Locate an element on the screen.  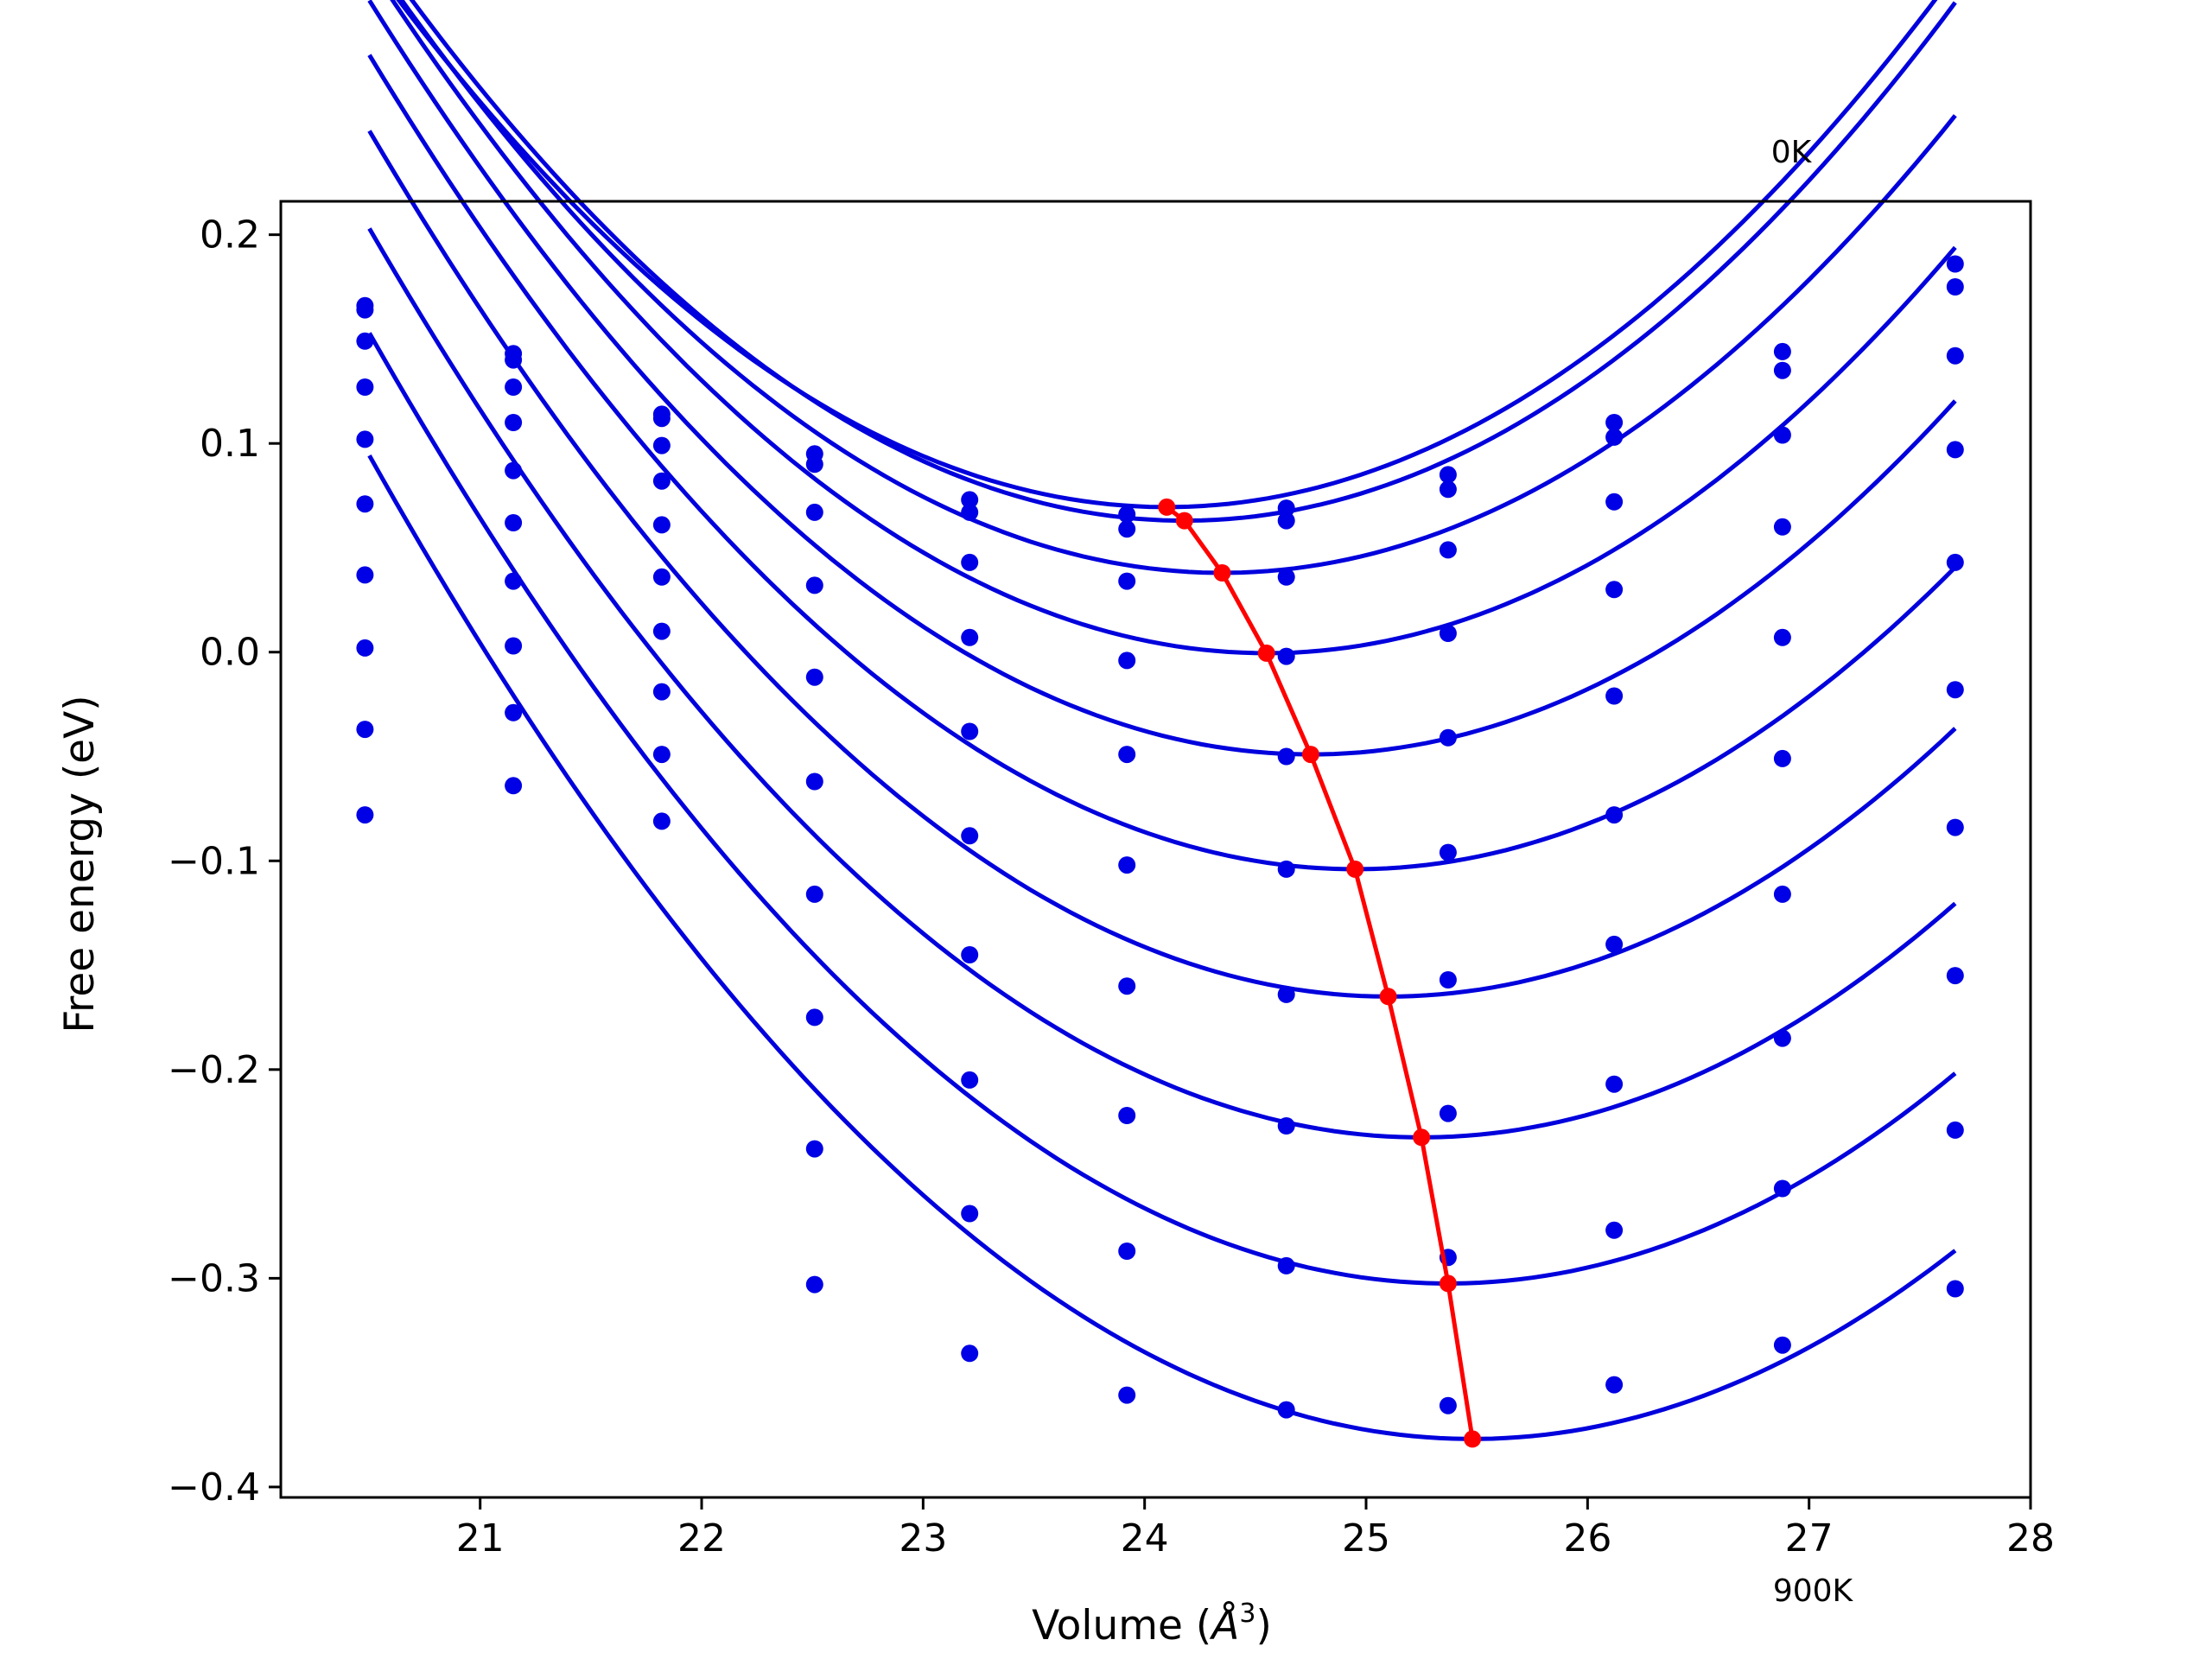
x-tick-label: 27 is located at coordinates (1809, 1538).